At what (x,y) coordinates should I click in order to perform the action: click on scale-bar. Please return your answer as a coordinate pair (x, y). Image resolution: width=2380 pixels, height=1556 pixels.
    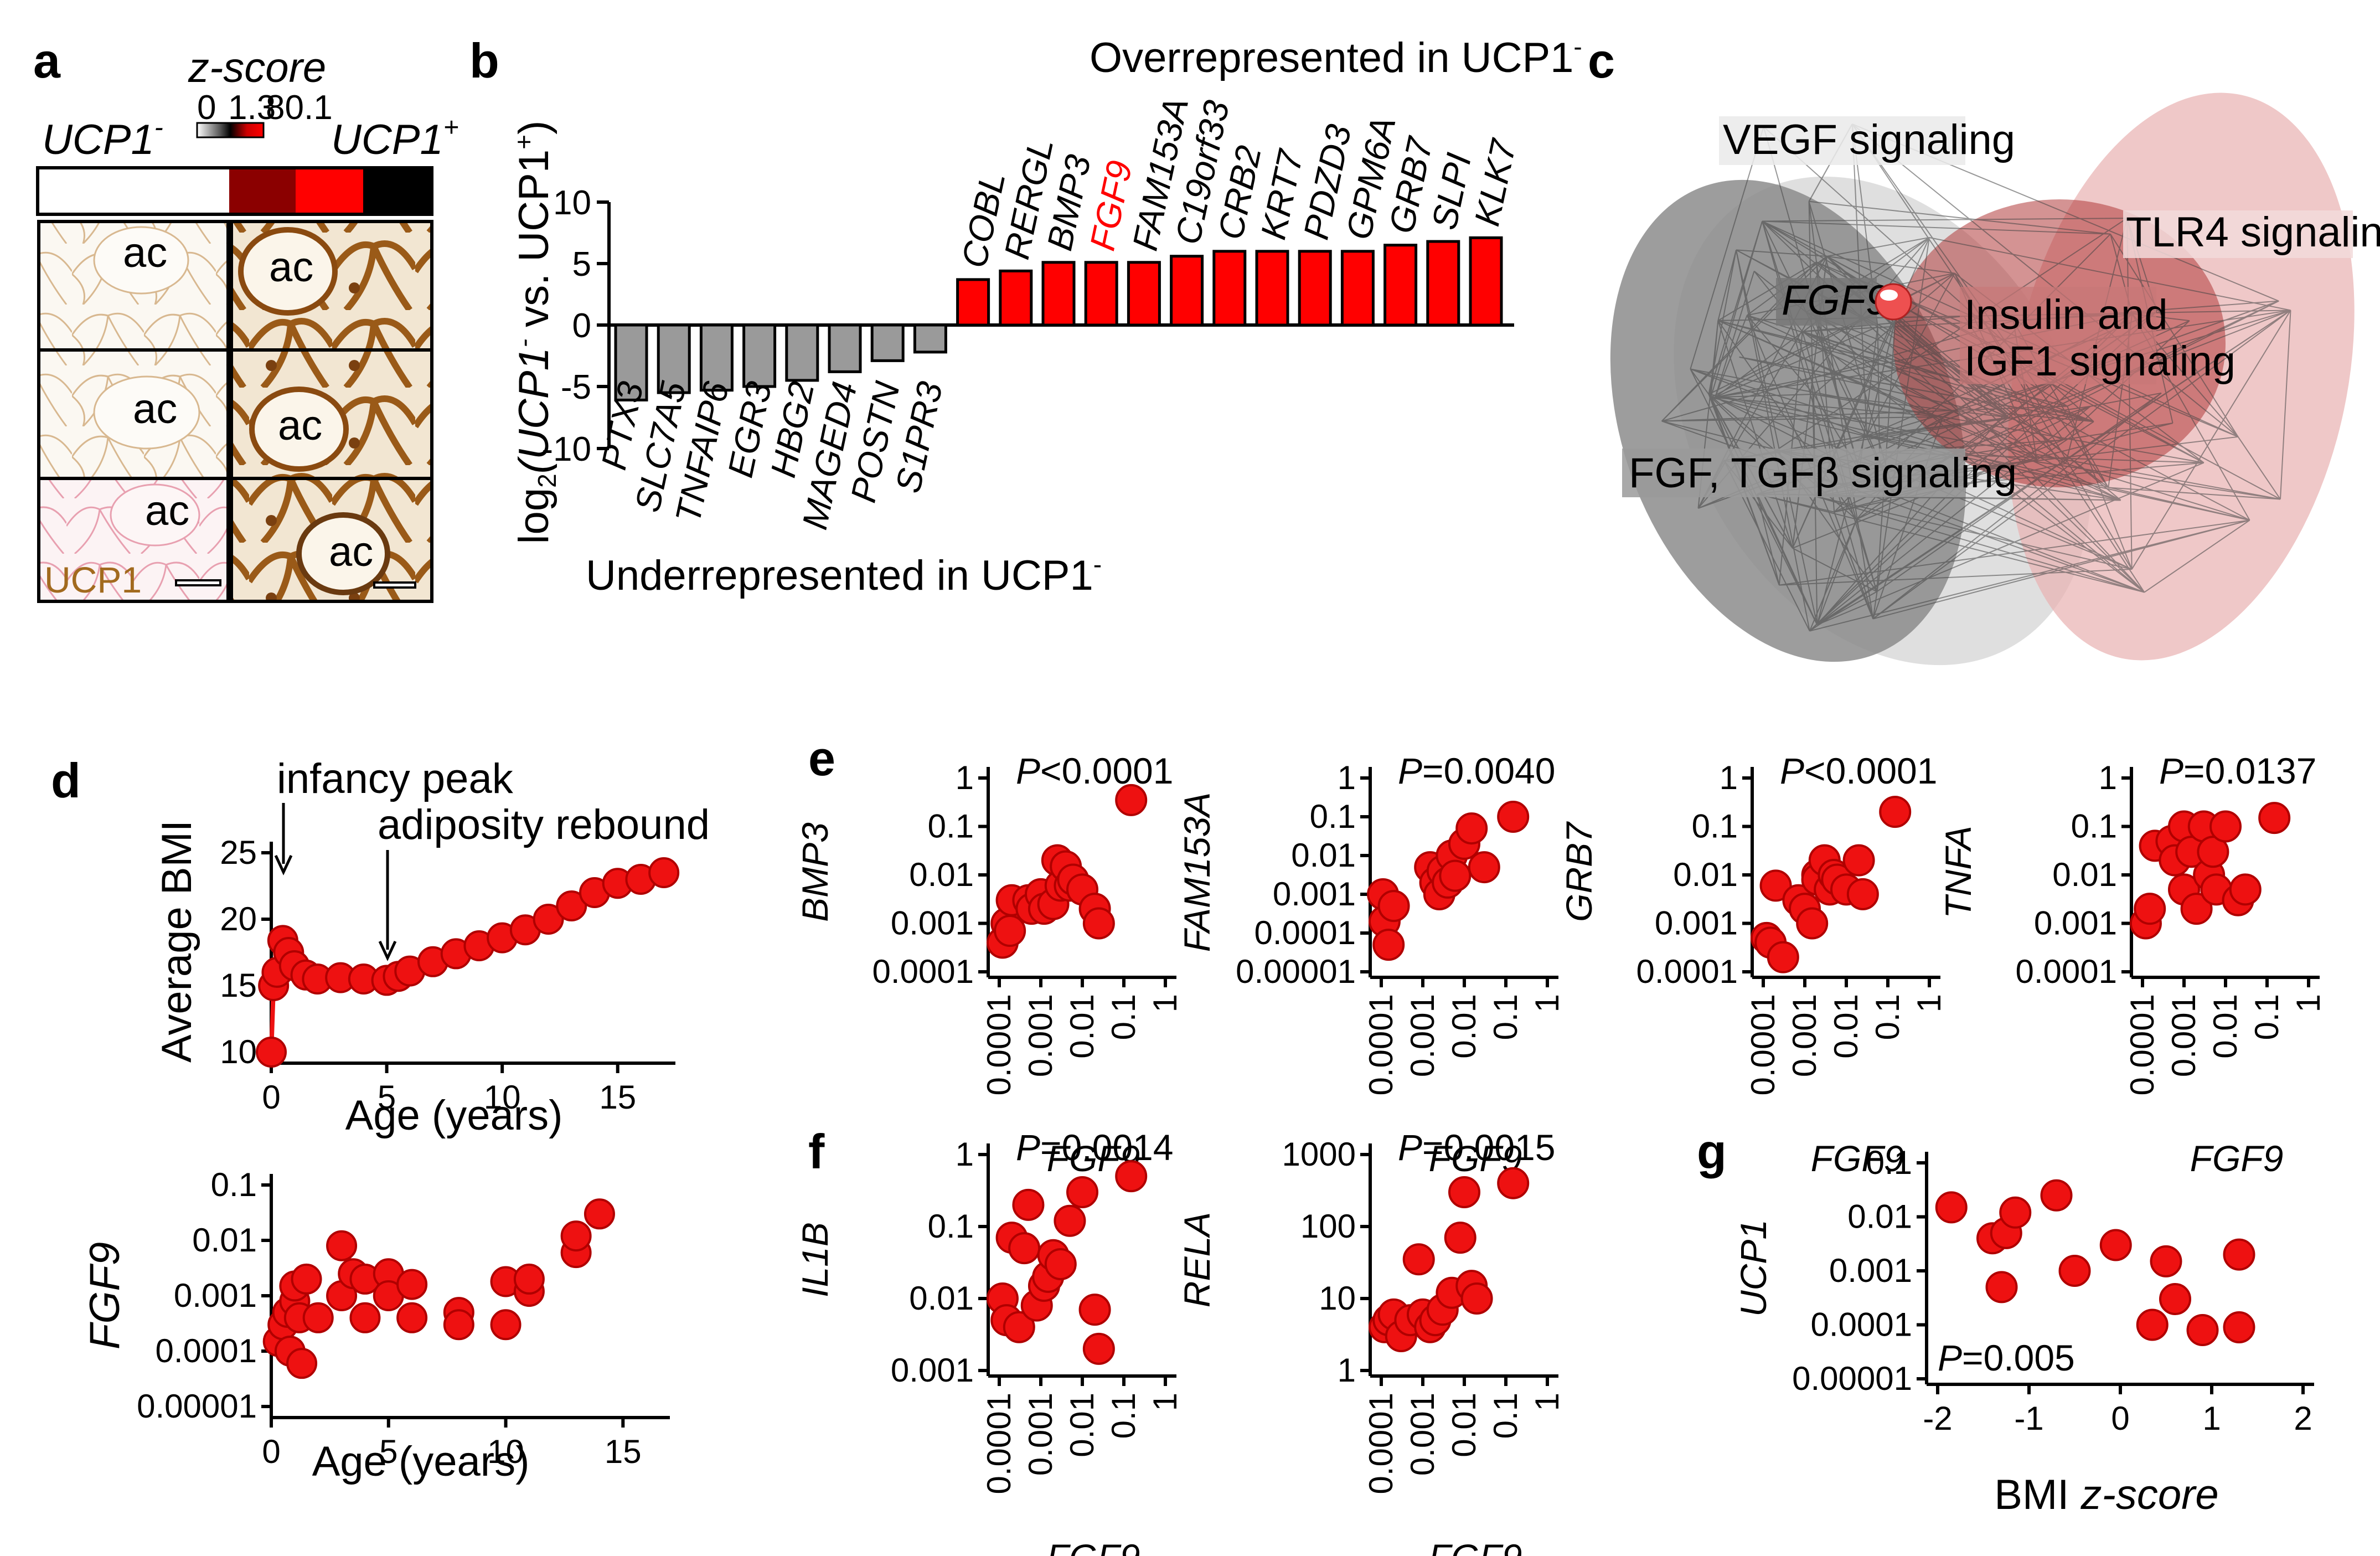
    Looking at the image, I should click on (394, 585).